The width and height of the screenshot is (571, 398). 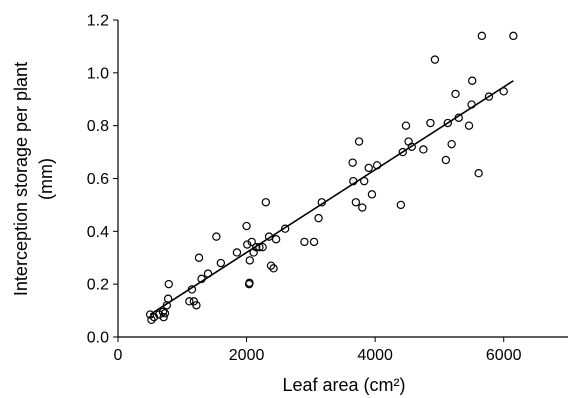 I want to click on y-tick-label: 0.0, so click(x=98, y=338).